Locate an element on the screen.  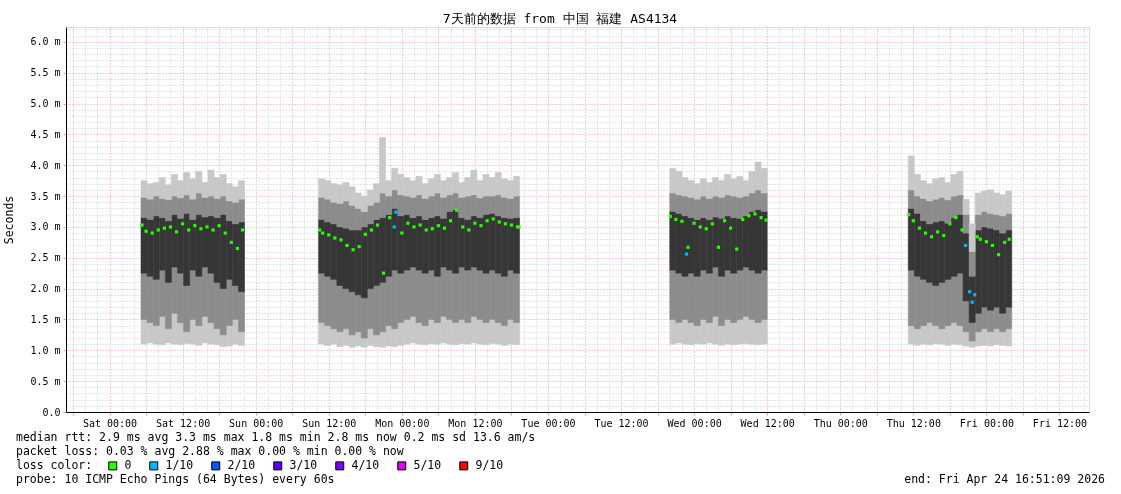
text: probe: 10 ICMP Echo Pings (64 Bytes) every 60s is located at coordinates (175, 479).